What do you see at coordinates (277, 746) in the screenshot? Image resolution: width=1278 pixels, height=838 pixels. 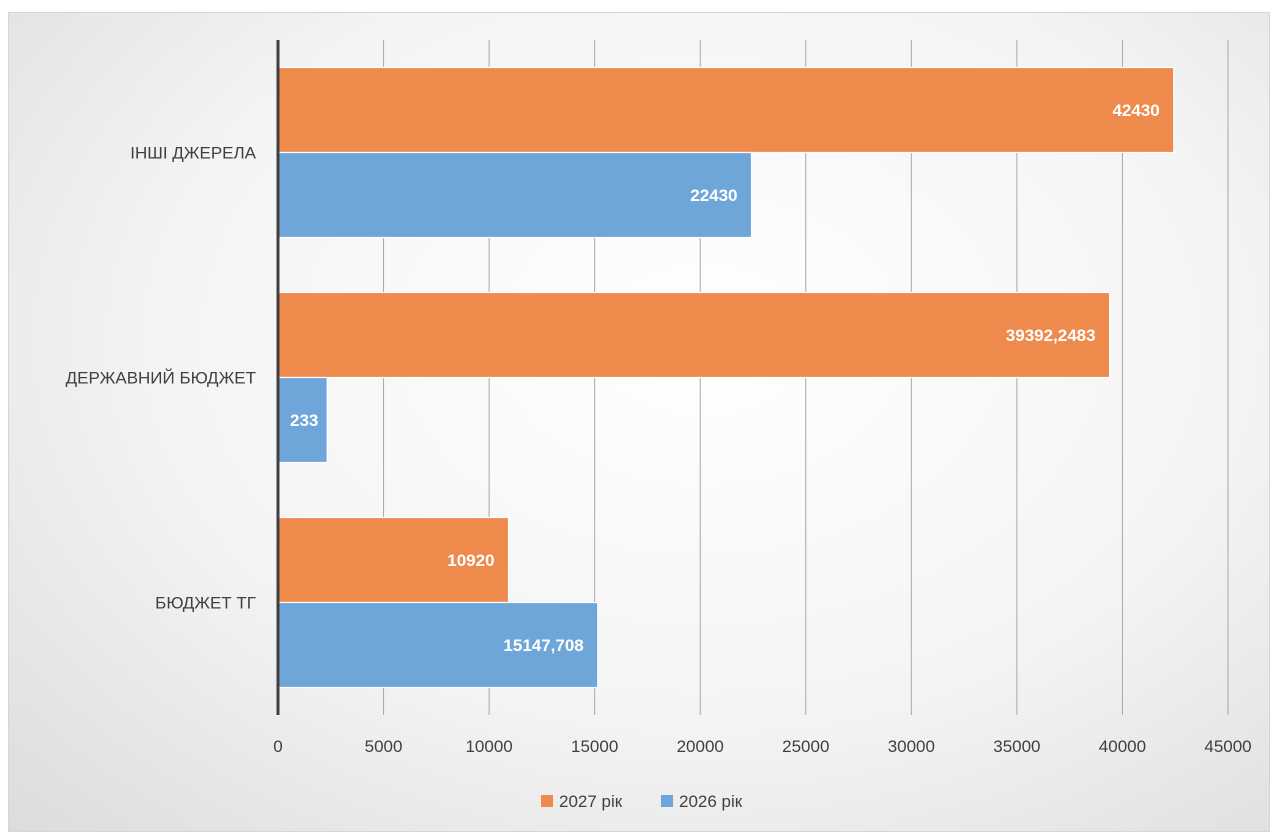 I see `x-tick-label-0: 0` at bounding box center [277, 746].